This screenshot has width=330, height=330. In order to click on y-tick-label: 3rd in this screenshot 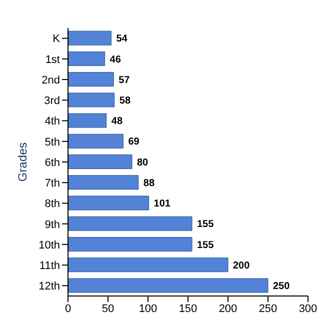, I will do `click(52, 101)`.